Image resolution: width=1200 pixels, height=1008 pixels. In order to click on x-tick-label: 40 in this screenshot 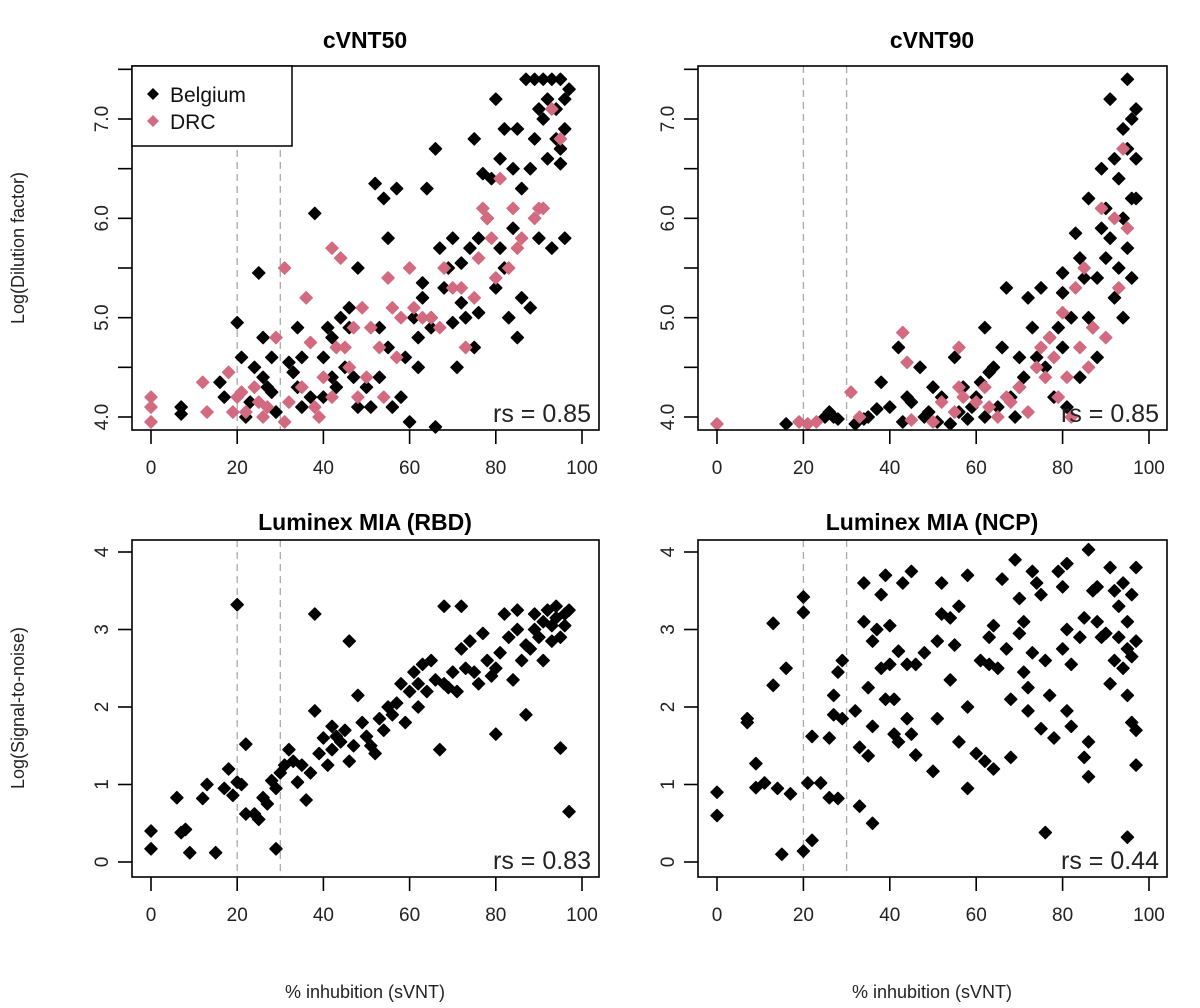, I will do `click(323, 915)`.